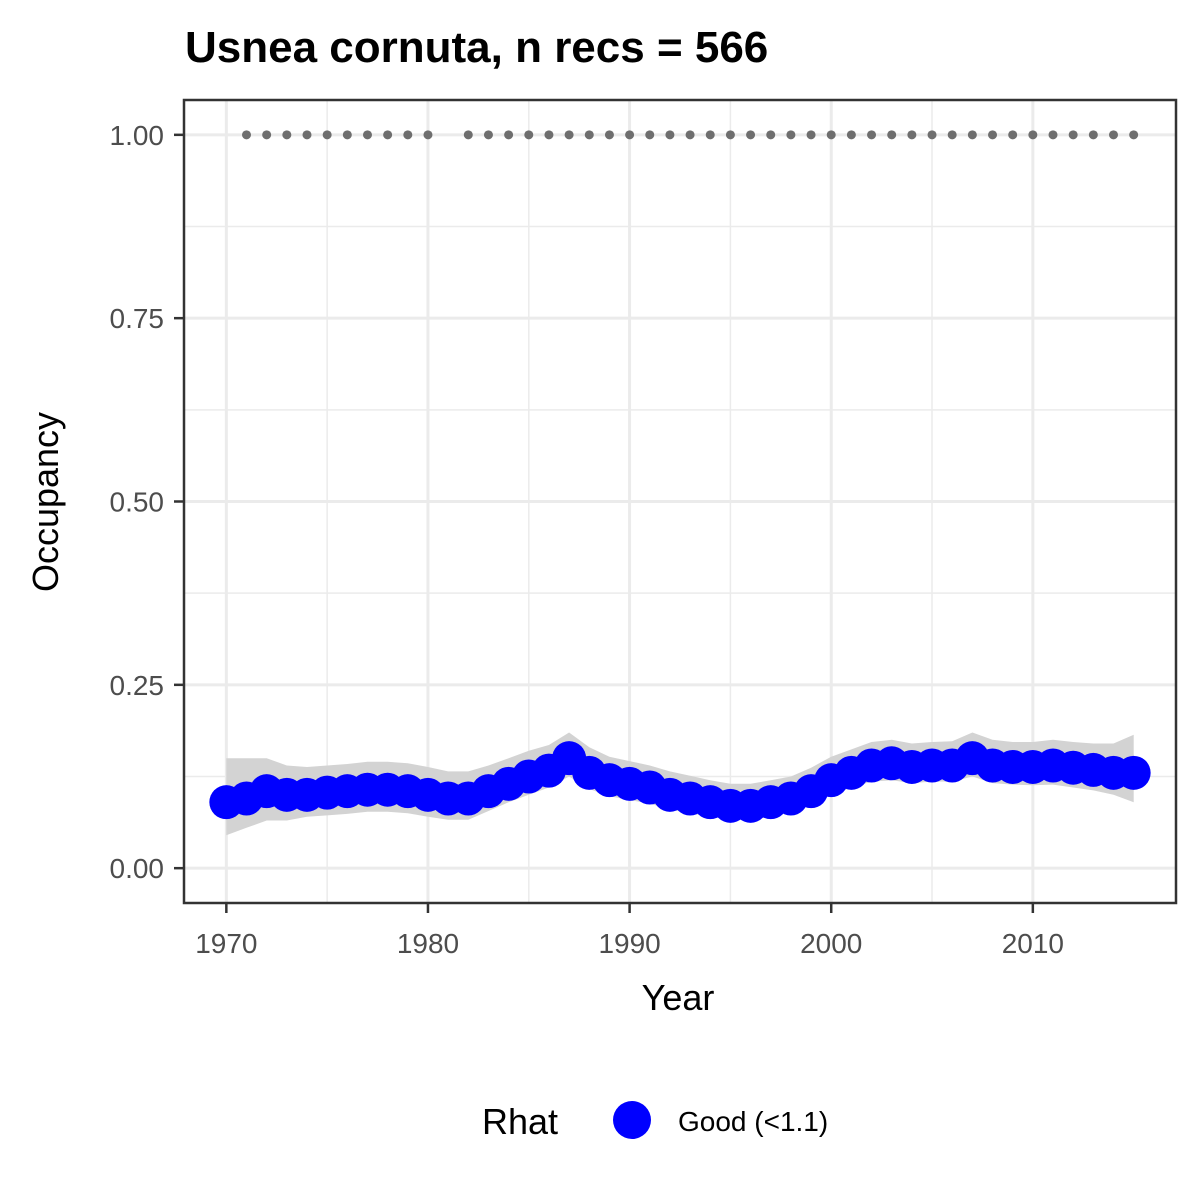  I want to click on y-tick-label: 1.00, so click(137, 135).